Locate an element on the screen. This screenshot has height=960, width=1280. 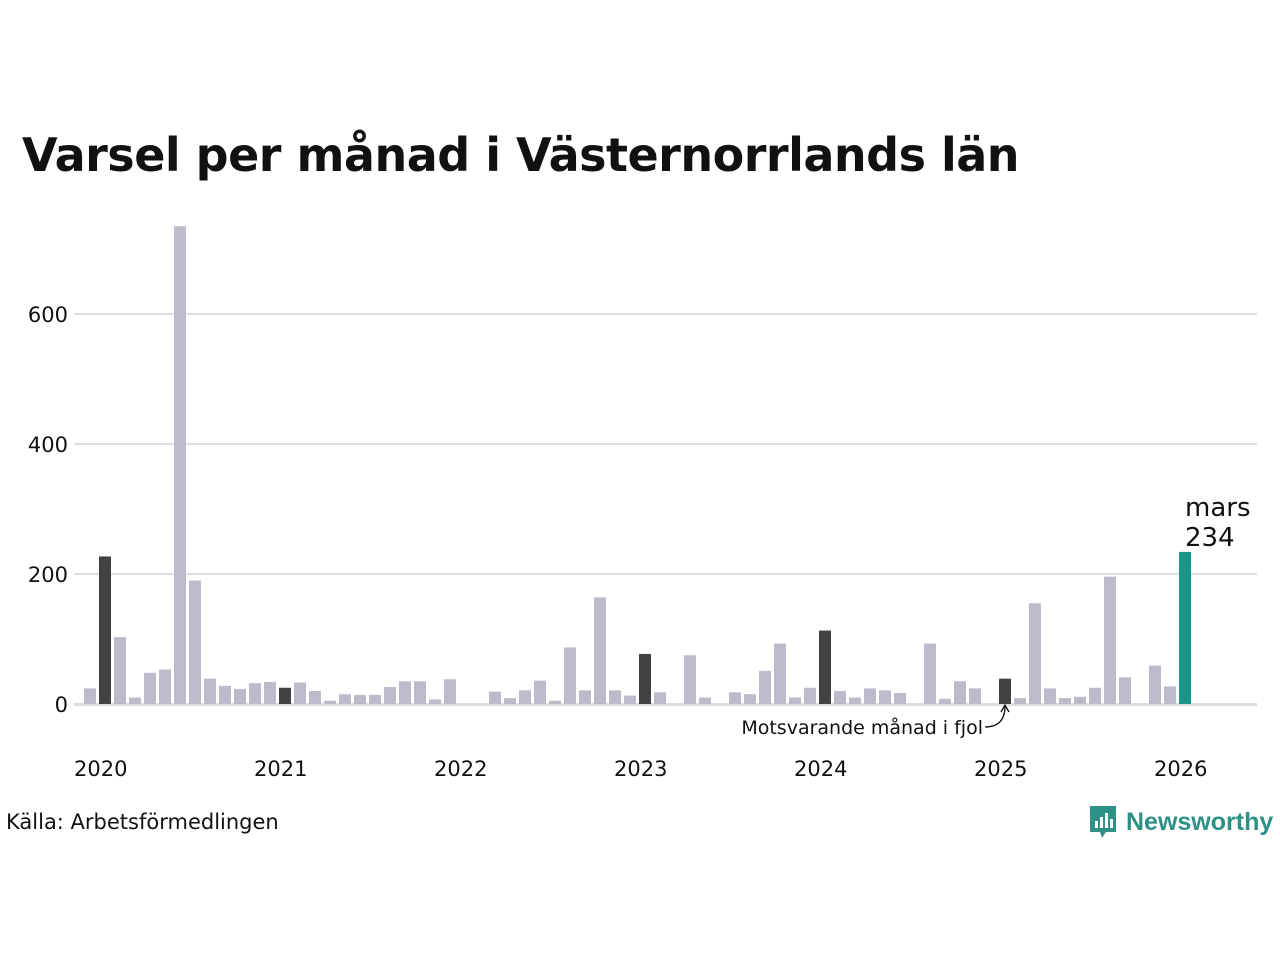
y-tick-label: 400 is located at coordinates (48, 445).